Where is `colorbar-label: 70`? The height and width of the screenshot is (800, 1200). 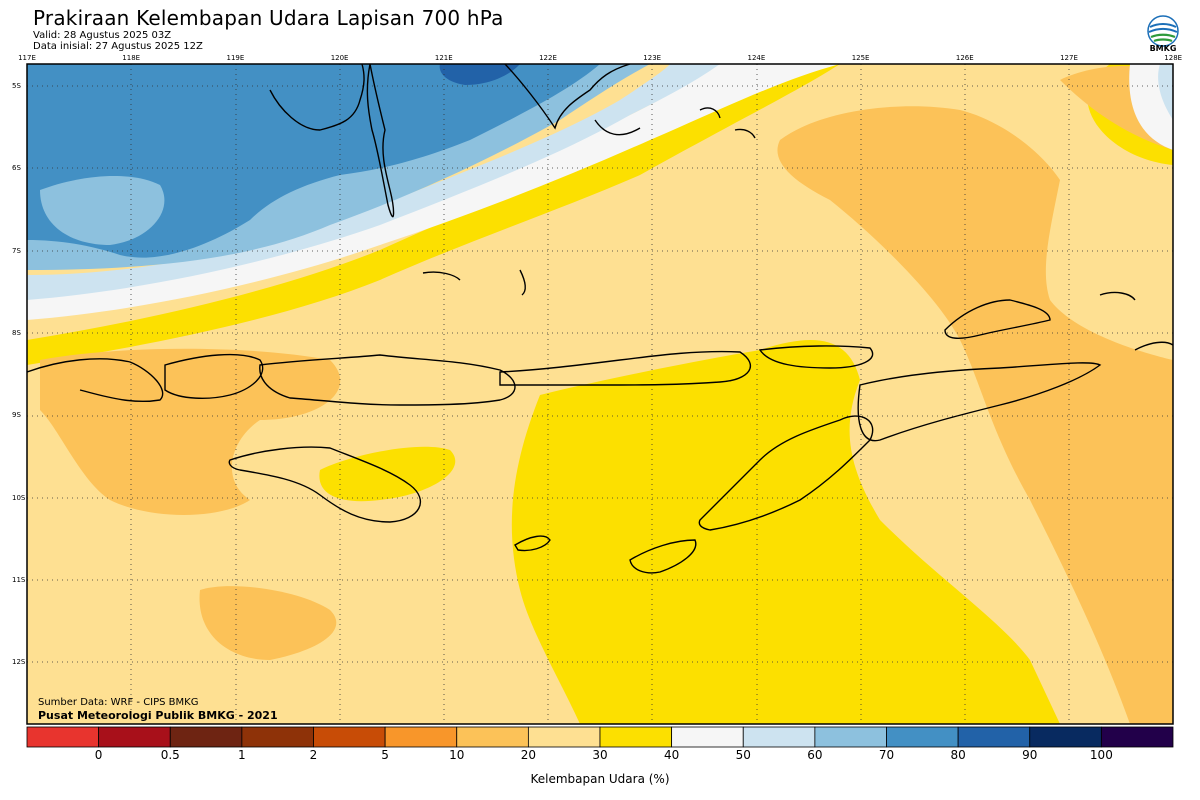 colorbar-label: 70 is located at coordinates (886, 755).